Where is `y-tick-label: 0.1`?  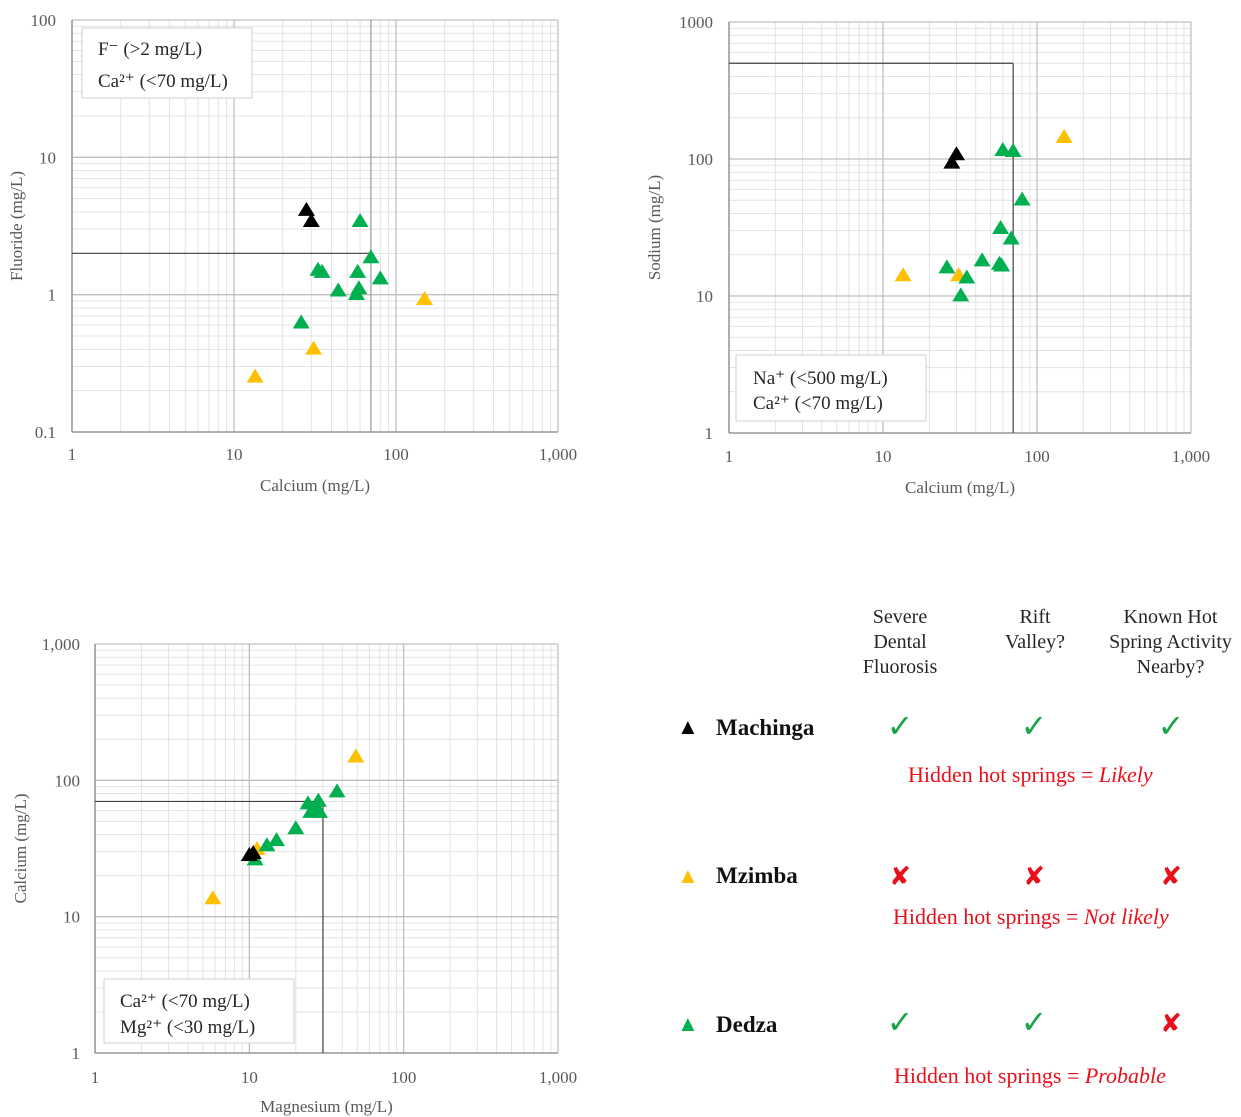
y-tick-label: 0.1 is located at coordinates (45, 432).